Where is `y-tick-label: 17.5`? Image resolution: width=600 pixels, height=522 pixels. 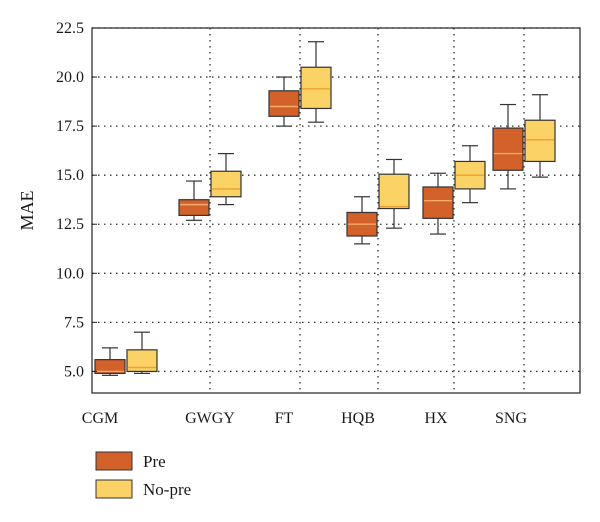
y-tick-label: 17.5 is located at coordinates (70, 126).